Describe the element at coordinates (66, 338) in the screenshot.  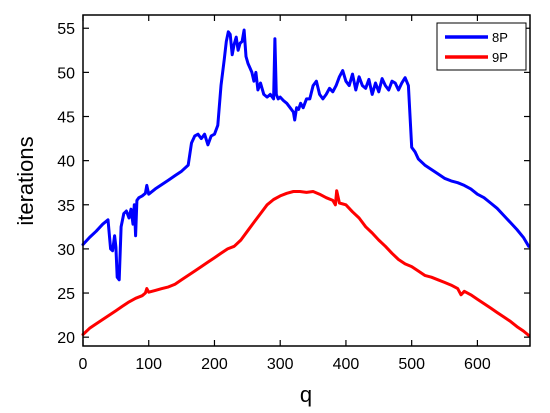
I see `y-tick-label: 20` at that location.